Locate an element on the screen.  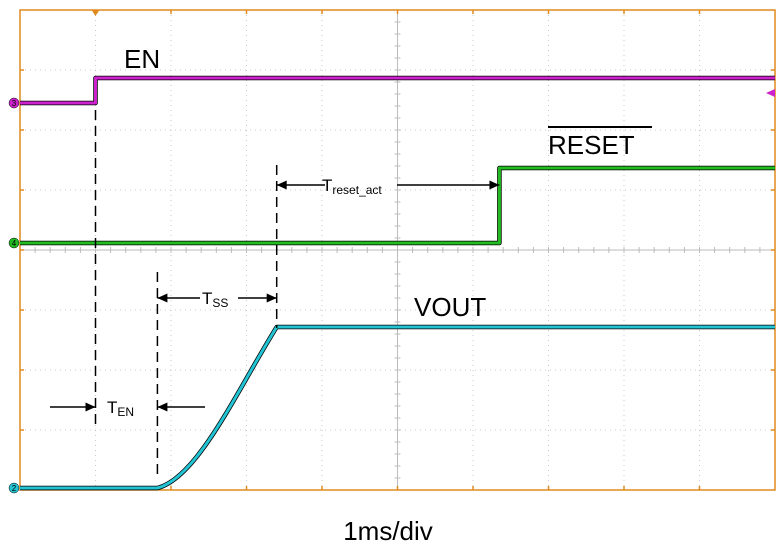
level-marker-en is located at coordinates (770, 93).